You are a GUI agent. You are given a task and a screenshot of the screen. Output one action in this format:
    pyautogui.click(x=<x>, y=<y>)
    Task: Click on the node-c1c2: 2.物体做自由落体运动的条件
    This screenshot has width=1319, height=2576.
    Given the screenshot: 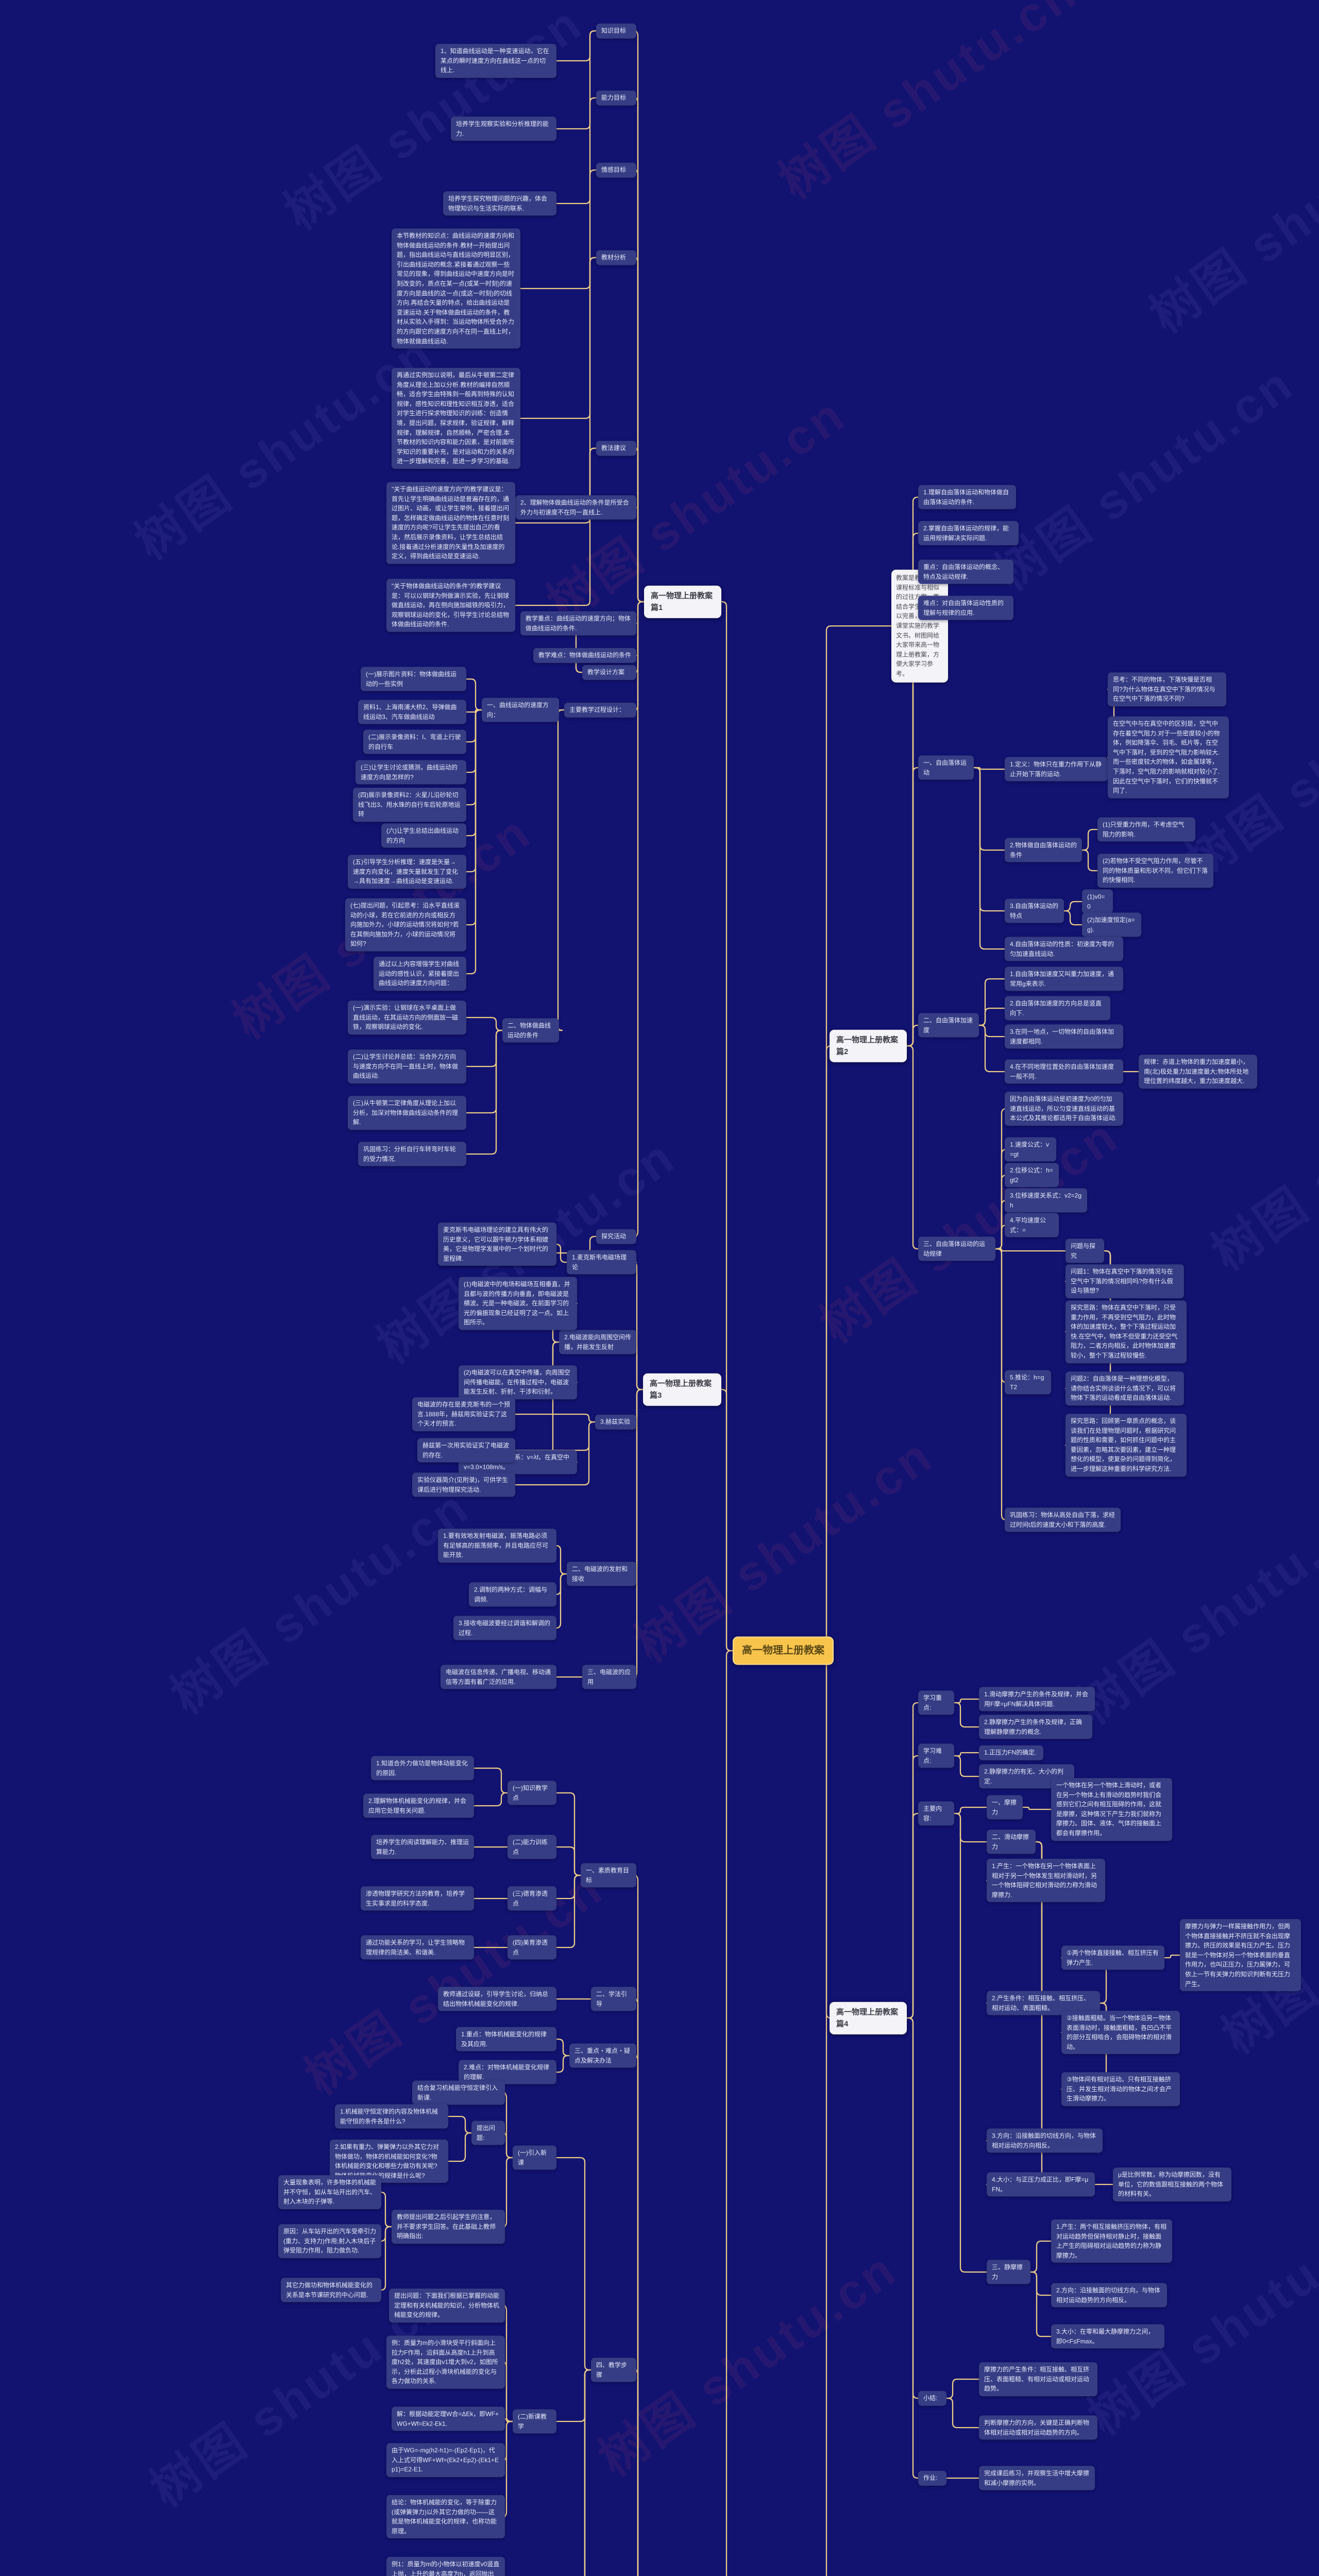 What is the action you would take?
    pyautogui.click(x=1043, y=850)
    